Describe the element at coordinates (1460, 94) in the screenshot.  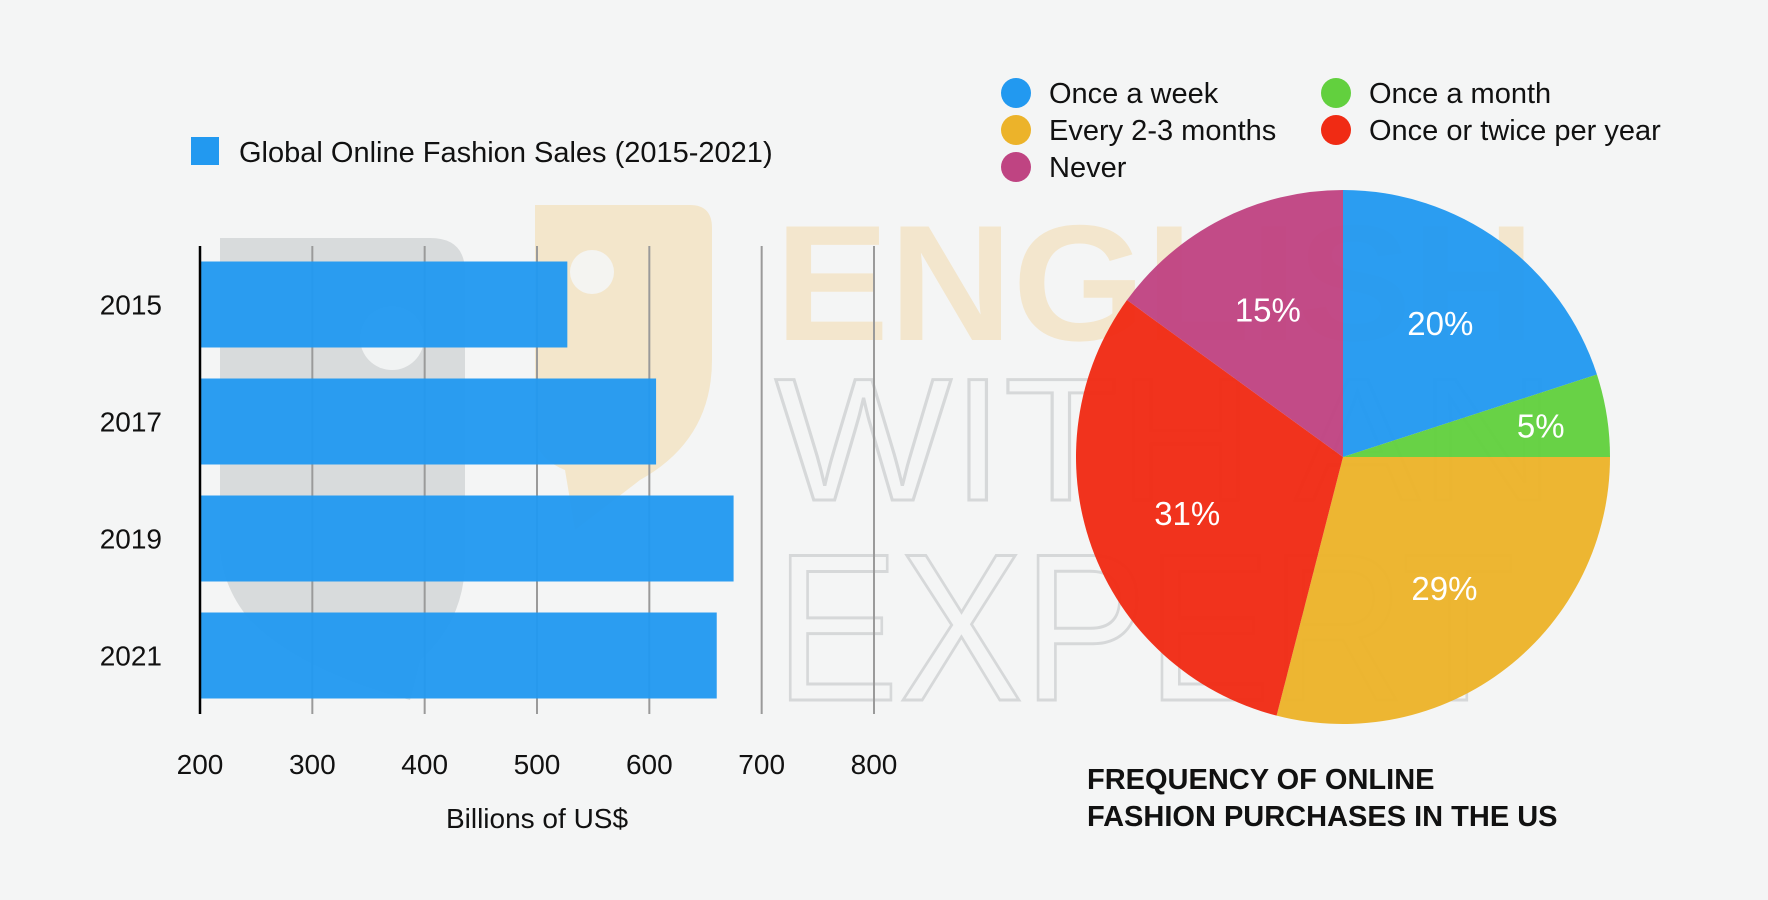
I see `legend-label: Once a month` at that location.